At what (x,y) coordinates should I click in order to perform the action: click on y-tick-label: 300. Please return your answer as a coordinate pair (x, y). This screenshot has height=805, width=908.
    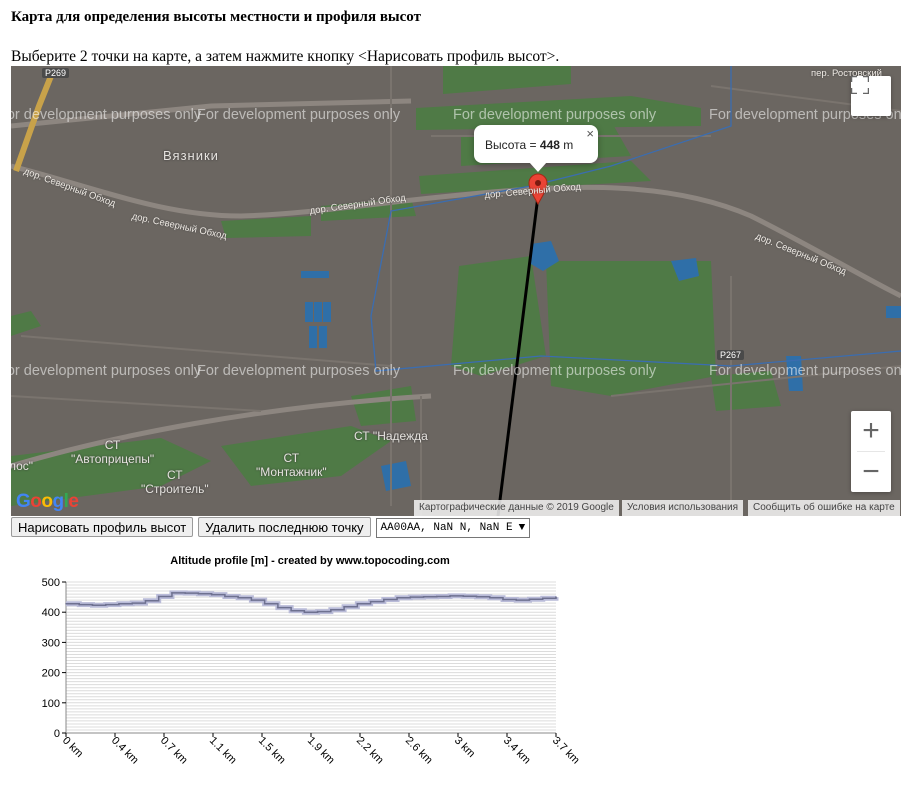
    Looking at the image, I should click on (51, 643).